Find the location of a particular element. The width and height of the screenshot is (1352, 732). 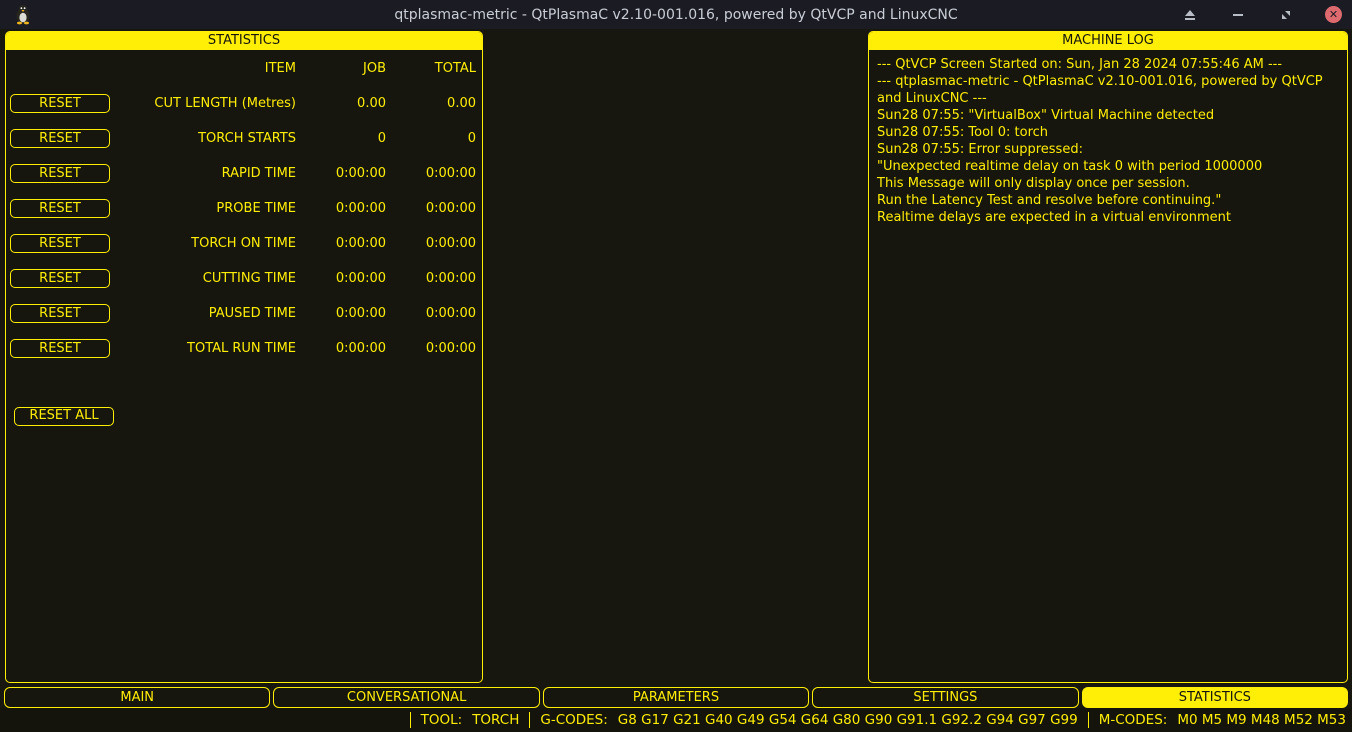

table-row: RESET PROBE TIME 0:00:00 0:00:00 is located at coordinates (243, 208).